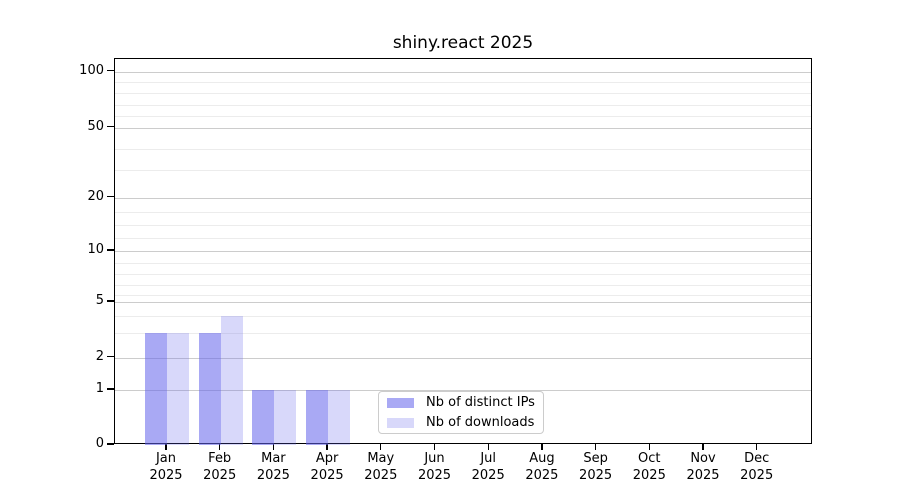 The image size is (900, 500). Describe the element at coordinates (178, 388) in the screenshot. I see `bar-downloads-jan` at that location.